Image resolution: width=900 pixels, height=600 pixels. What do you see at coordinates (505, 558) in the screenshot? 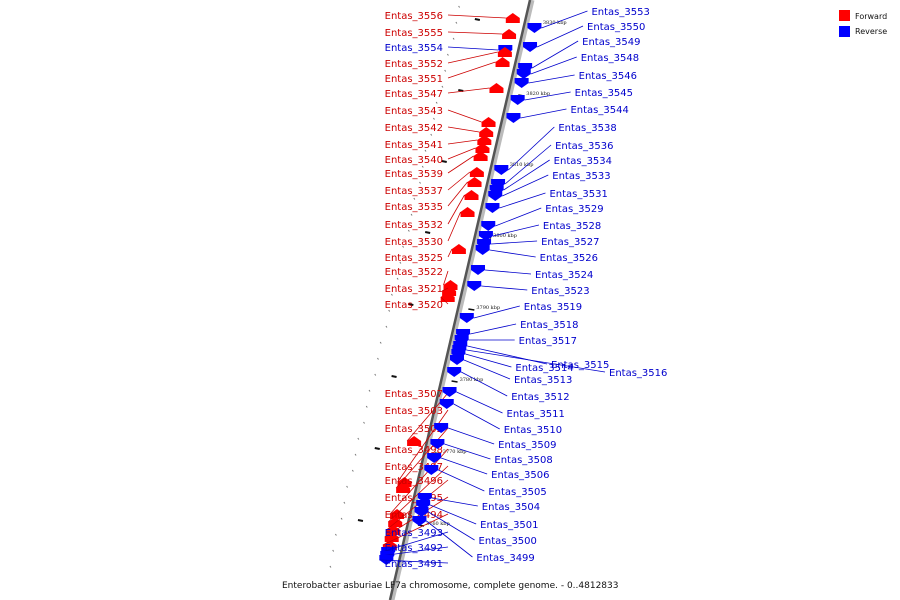
I see `gene-label-reverse: Entas_3499` at bounding box center [505, 558].